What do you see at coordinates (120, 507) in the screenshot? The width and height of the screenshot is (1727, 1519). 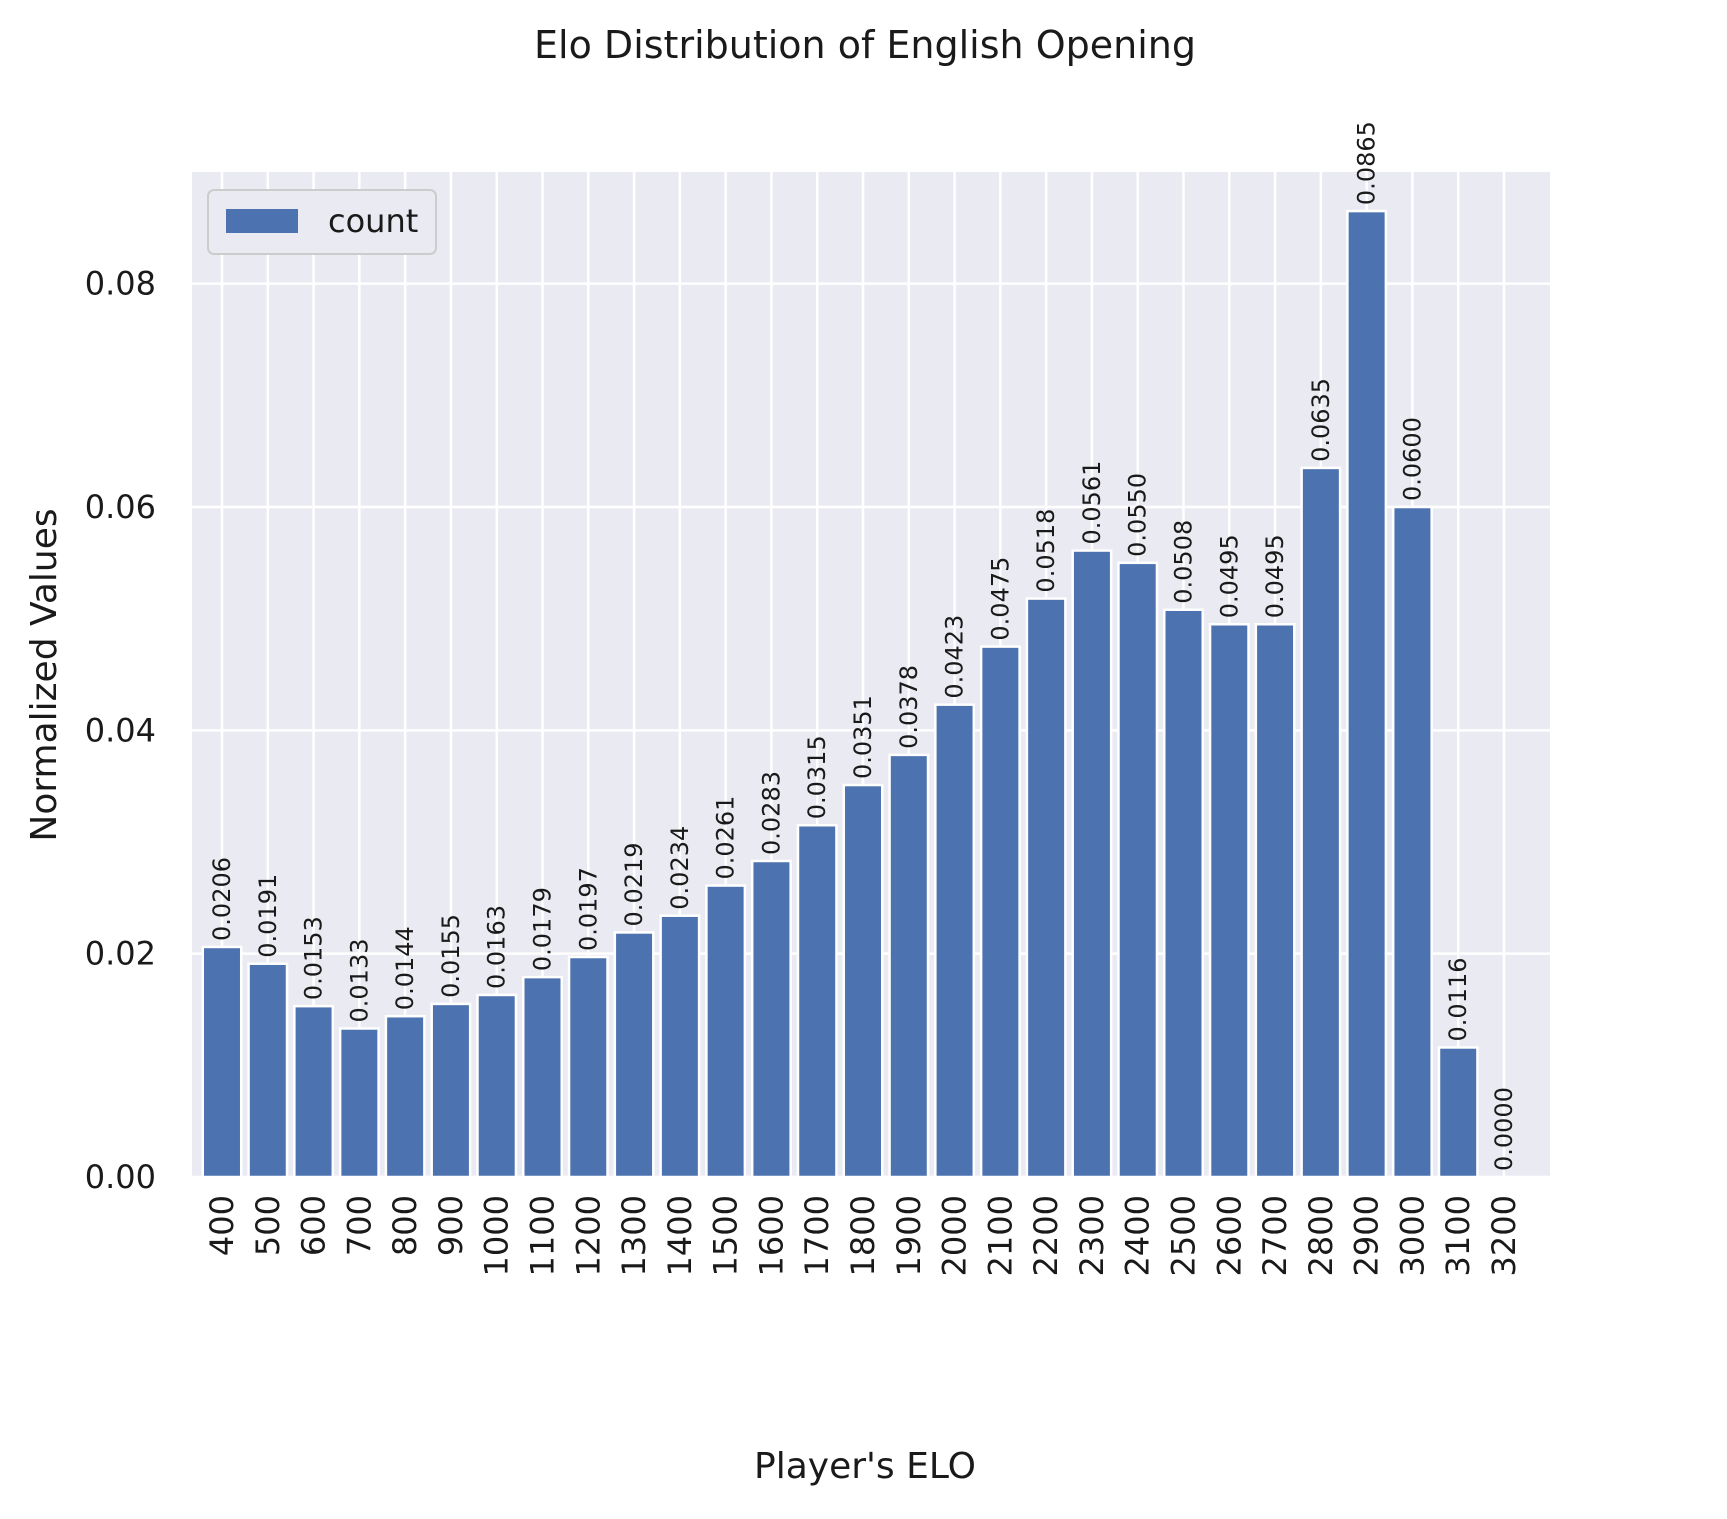 I see `y-tick-label: 0.06` at bounding box center [120, 507].